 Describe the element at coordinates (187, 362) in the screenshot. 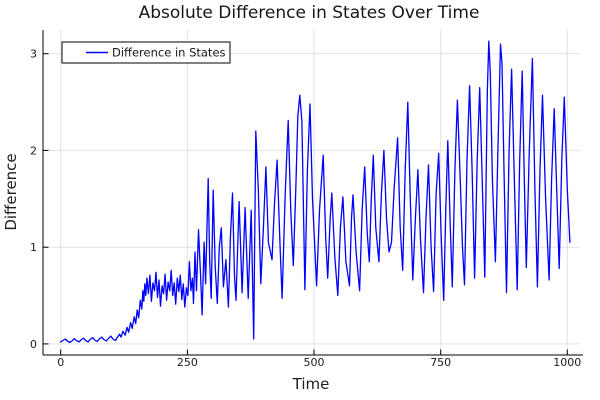

I see `x-tick-label: 250` at that location.